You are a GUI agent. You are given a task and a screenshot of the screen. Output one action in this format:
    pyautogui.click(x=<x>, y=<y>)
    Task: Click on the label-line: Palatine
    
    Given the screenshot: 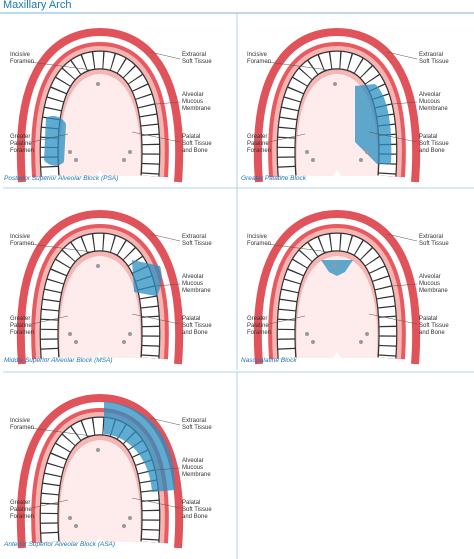 What is the action you would take?
    pyautogui.click(x=258, y=144)
    